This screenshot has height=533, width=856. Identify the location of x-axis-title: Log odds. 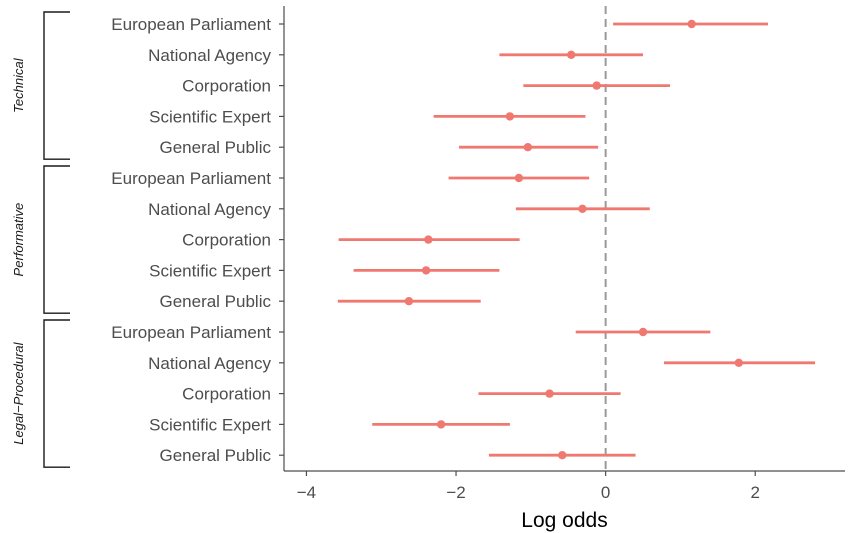
(564, 520).